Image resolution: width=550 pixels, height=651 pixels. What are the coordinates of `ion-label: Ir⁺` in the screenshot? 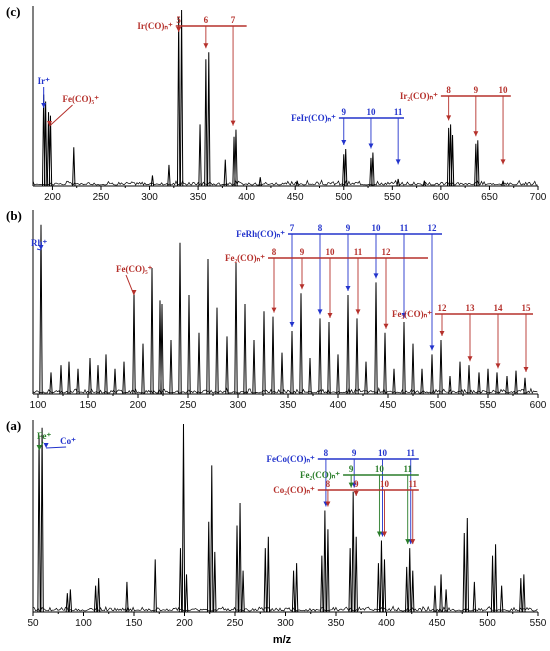 It's located at (44, 81).